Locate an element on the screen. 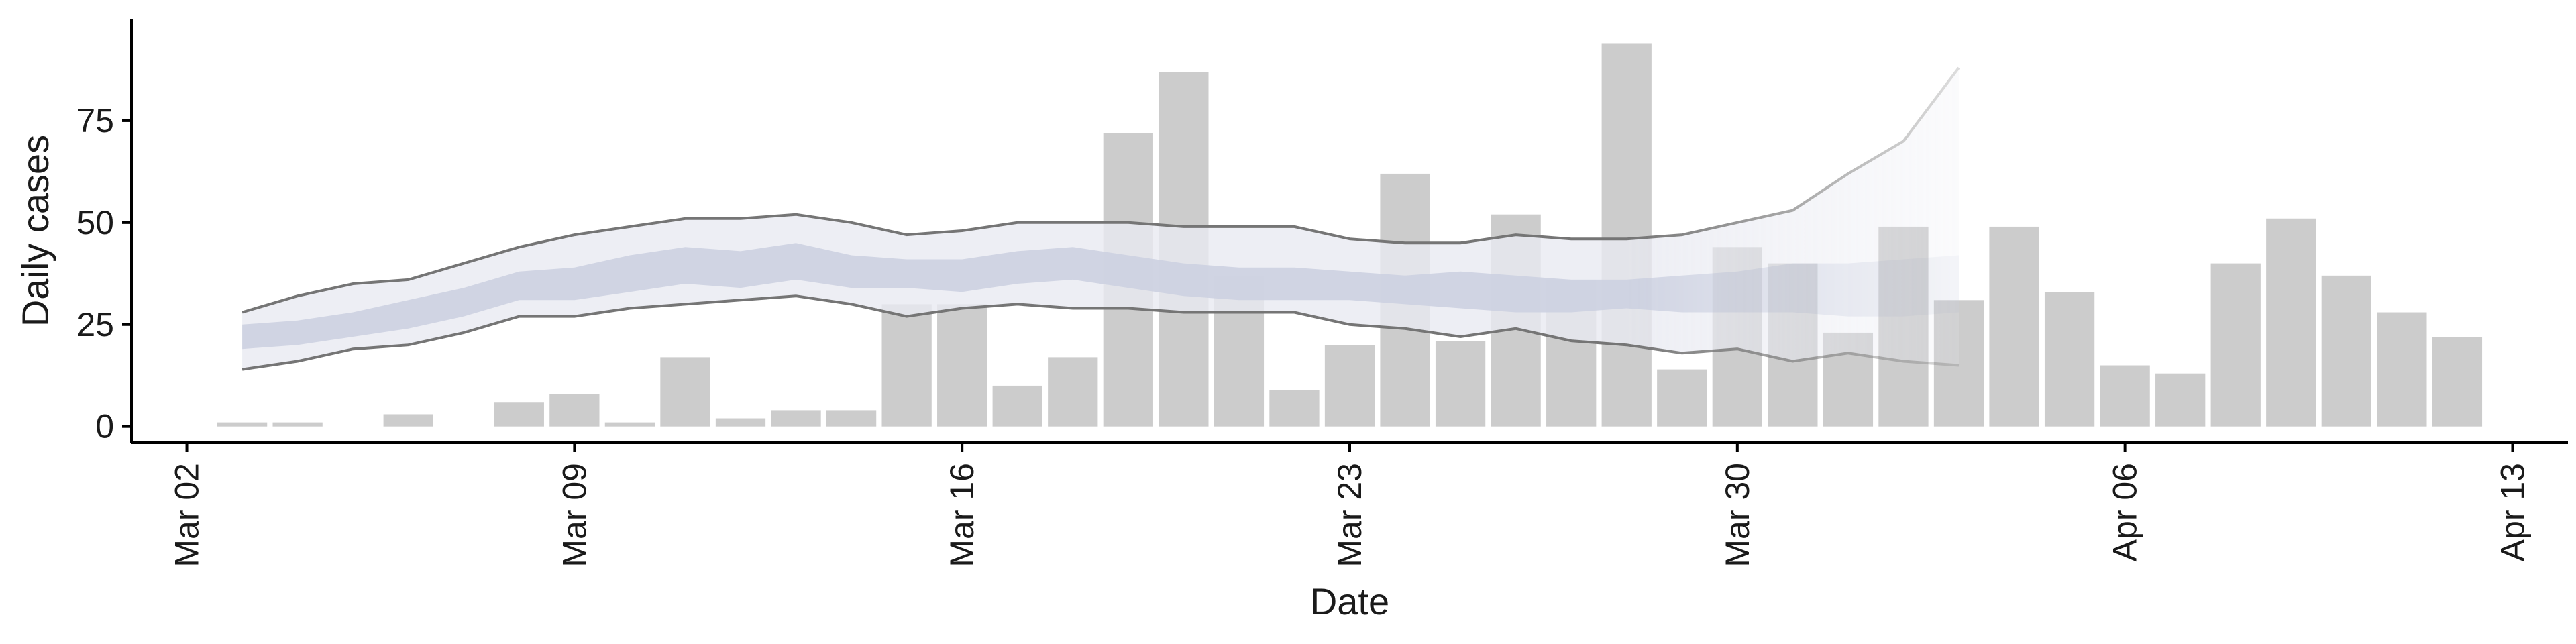 This screenshot has height=644, width=2576. y-tick-label: 50 is located at coordinates (95, 222).